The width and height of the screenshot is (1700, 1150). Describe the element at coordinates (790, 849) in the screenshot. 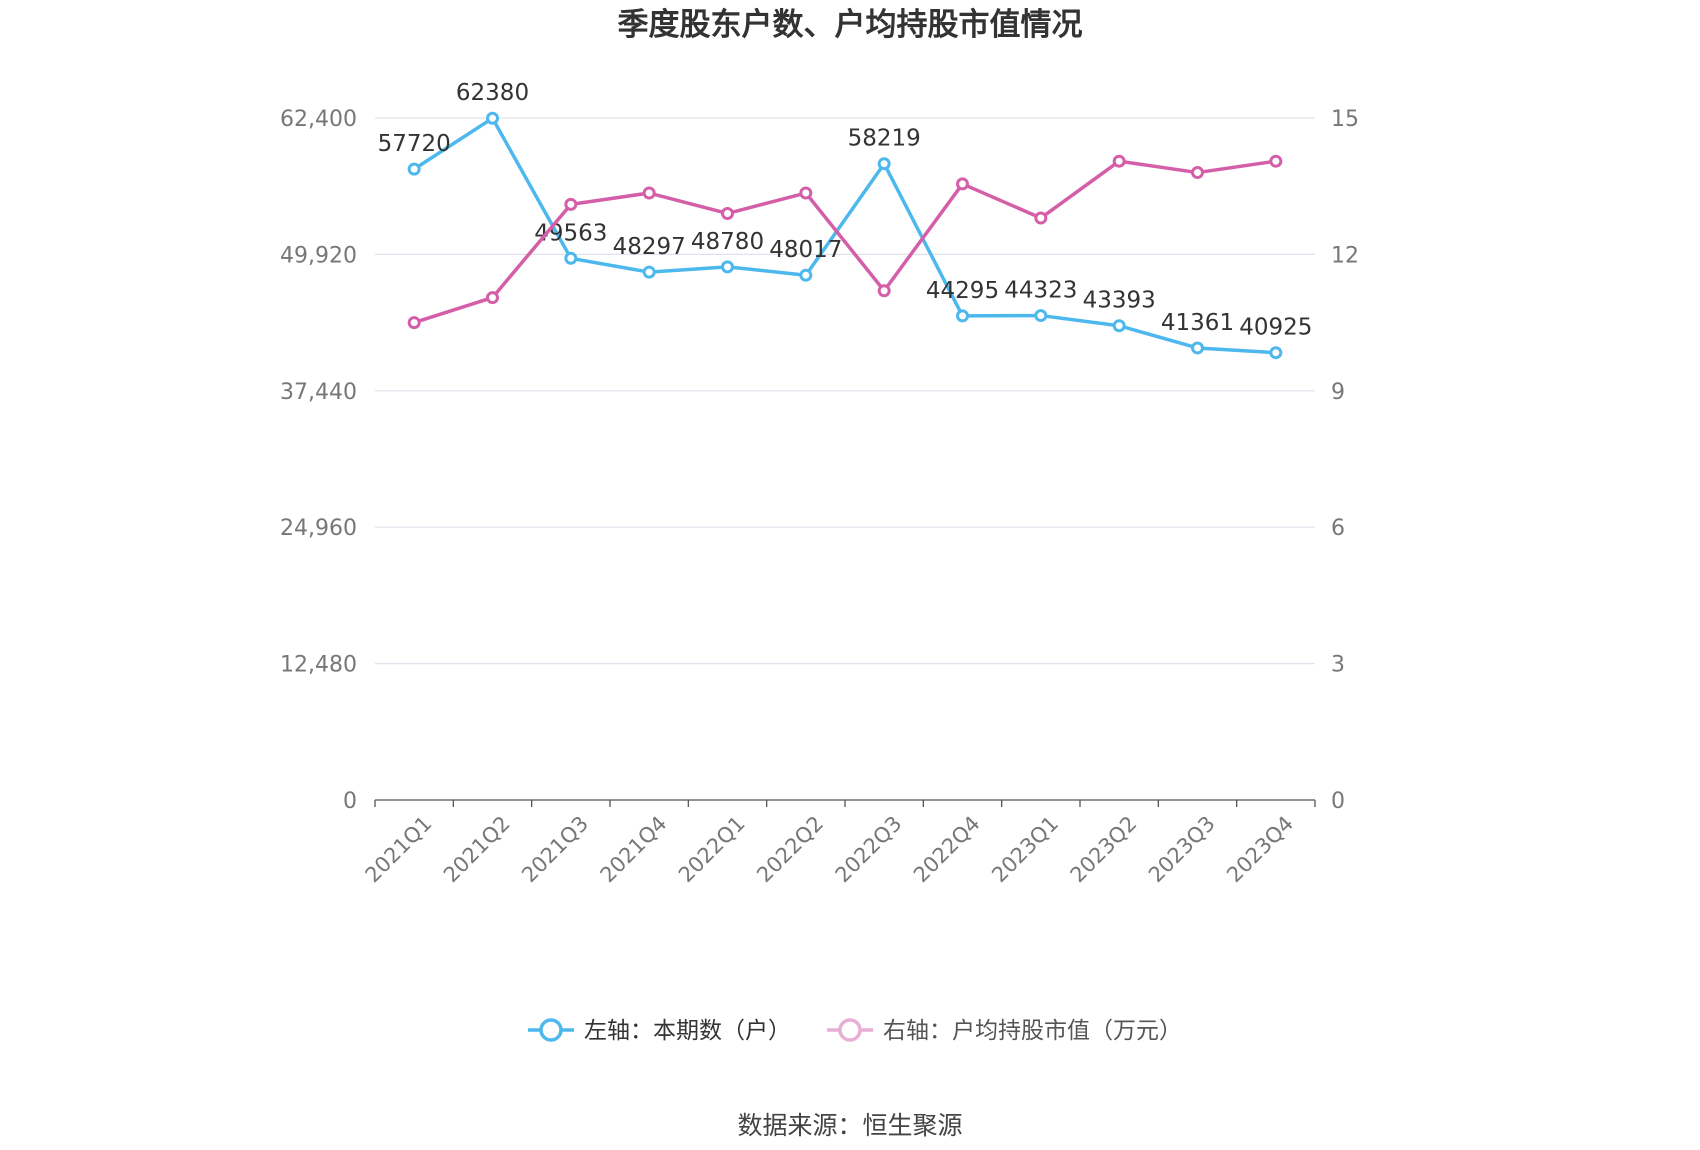

I see `x-tick-label: 2022Q2` at that location.